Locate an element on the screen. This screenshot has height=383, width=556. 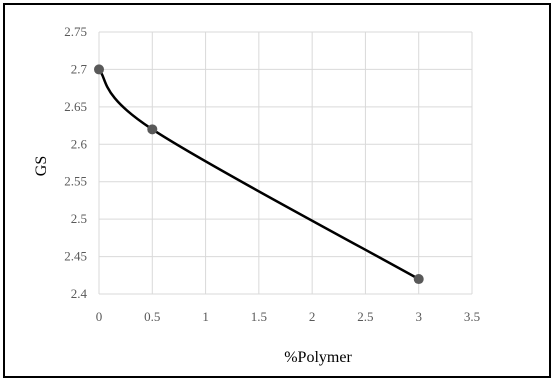
x-axis-title: %Polymer is located at coordinates (318, 357).